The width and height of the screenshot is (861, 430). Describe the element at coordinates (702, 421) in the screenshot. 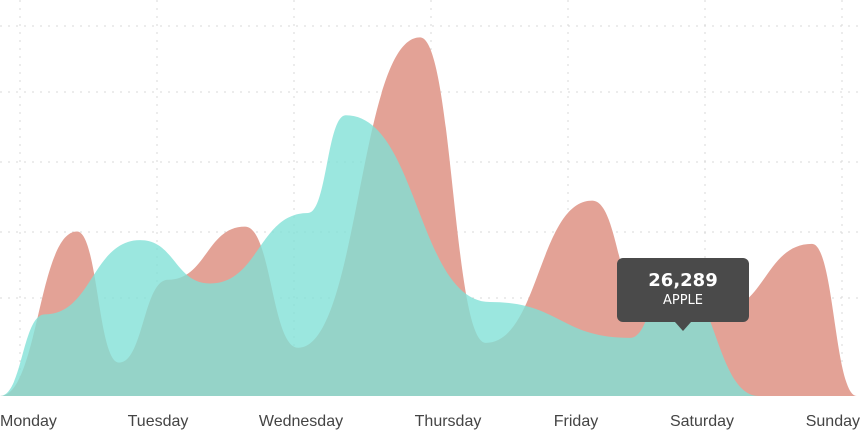

I see `x-tick-label: Saturday` at that location.